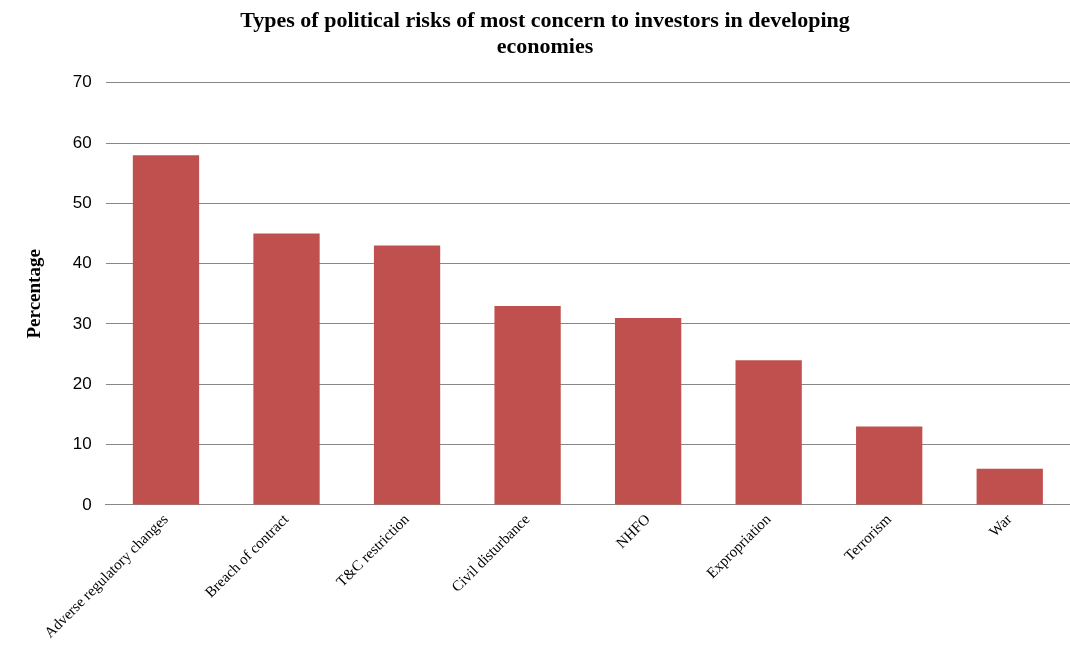 Image resolution: width=1070 pixels, height=652 pixels. I want to click on y-tick-label: 60, so click(82, 142).